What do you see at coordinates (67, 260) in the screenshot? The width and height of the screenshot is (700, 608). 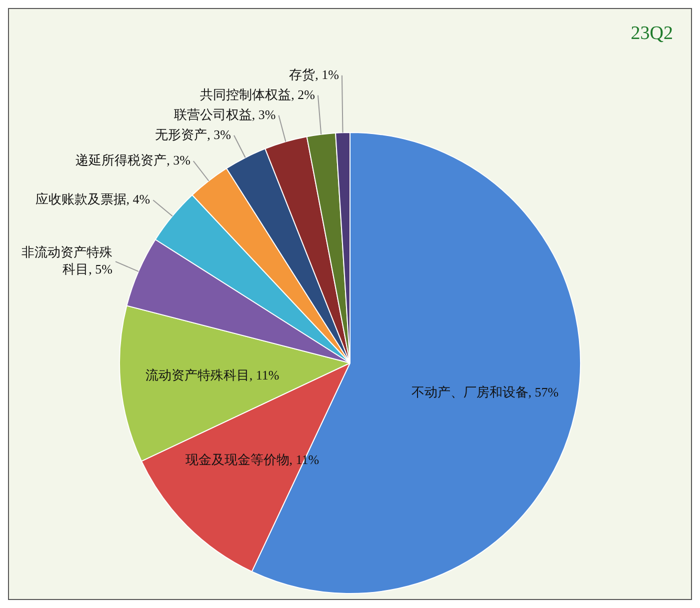 I see `slice-label: 非流动资产特殊科目, 5%` at bounding box center [67, 260].